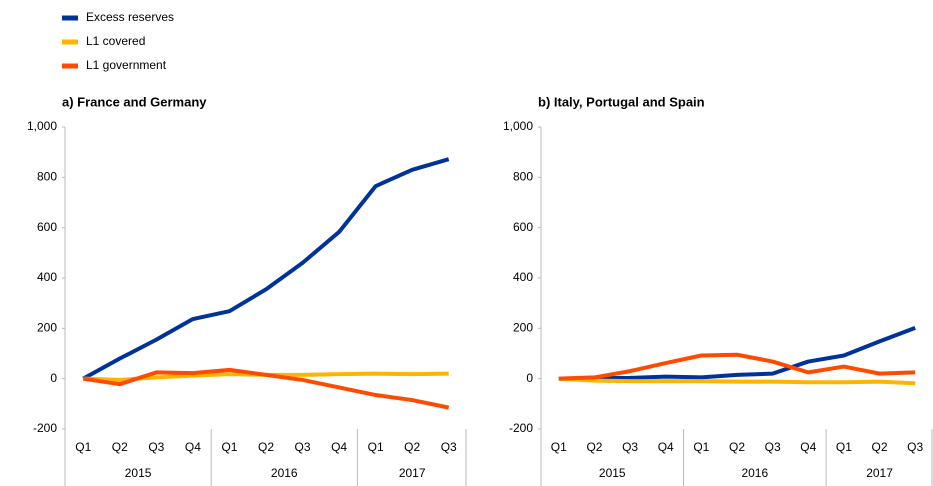  What do you see at coordinates (115, 41) in the screenshot?
I see `legend-label: L1 covered` at bounding box center [115, 41].